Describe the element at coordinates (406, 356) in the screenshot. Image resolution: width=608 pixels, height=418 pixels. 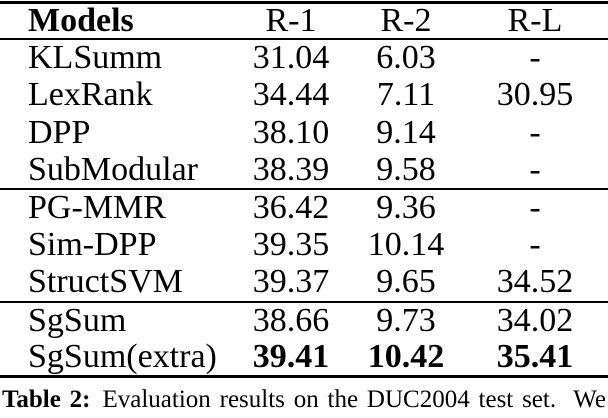
I see `r2-cell: 10.42` at that location.